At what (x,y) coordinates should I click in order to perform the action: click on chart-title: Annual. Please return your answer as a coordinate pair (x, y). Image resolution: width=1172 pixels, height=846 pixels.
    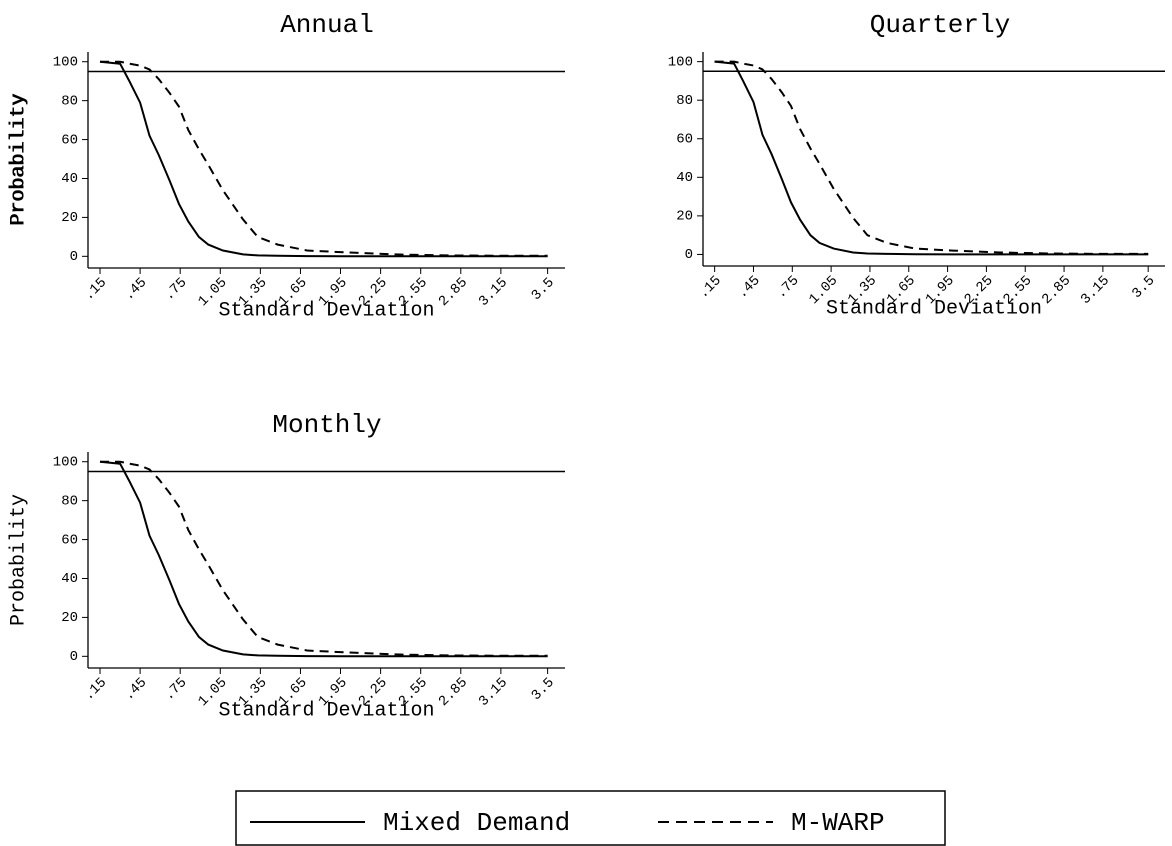
    Looking at the image, I should click on (327, 25).